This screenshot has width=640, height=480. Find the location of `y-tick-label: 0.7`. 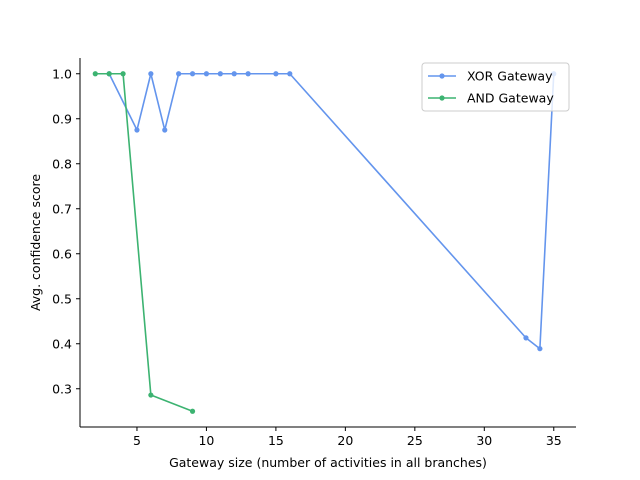

y-tick-label: 0.7 is located at coordinates (62, 208).